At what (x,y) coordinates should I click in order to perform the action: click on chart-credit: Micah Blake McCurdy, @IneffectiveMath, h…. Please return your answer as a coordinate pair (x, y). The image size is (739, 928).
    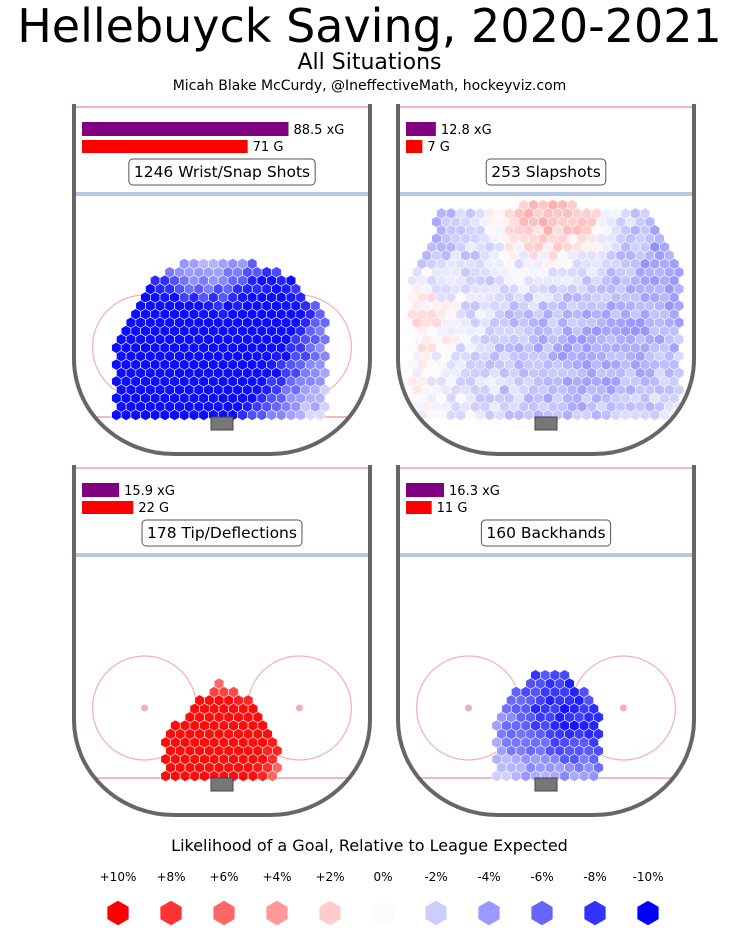
    Looking at the image, I should click on (369, 86).